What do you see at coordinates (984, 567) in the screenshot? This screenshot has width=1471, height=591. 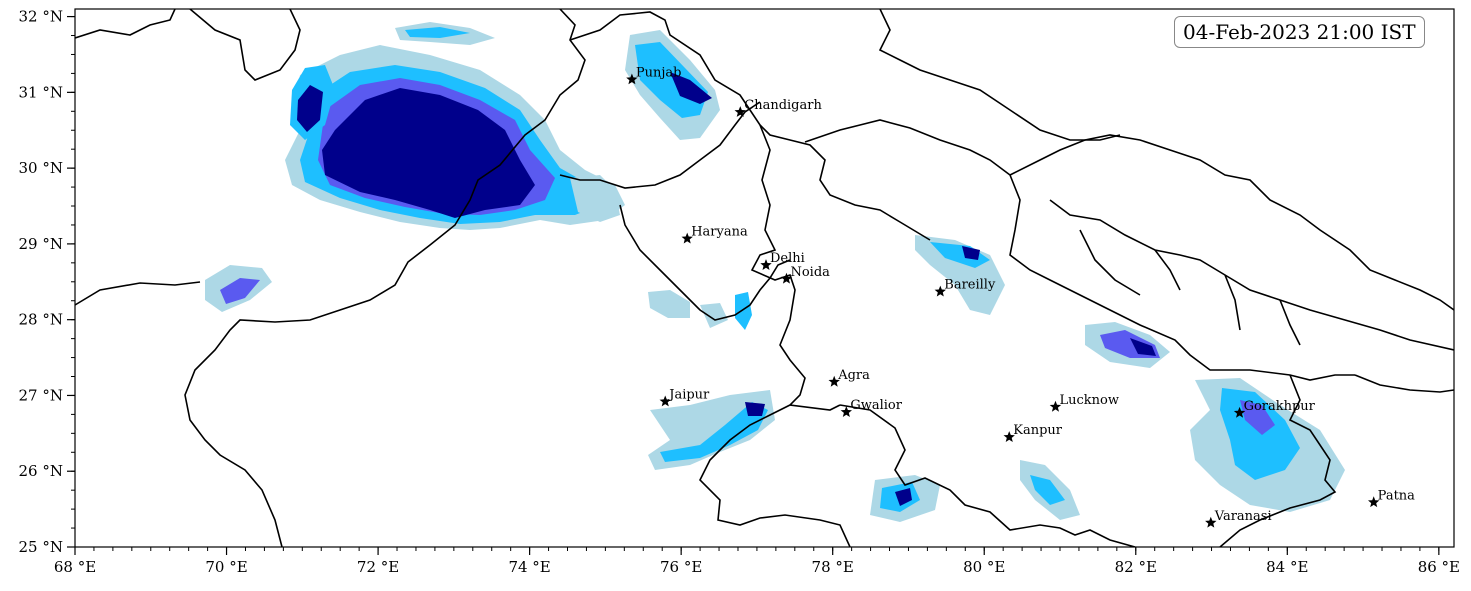 I see `x-tick-label: 80 °E` at bounding box center [984, 567].